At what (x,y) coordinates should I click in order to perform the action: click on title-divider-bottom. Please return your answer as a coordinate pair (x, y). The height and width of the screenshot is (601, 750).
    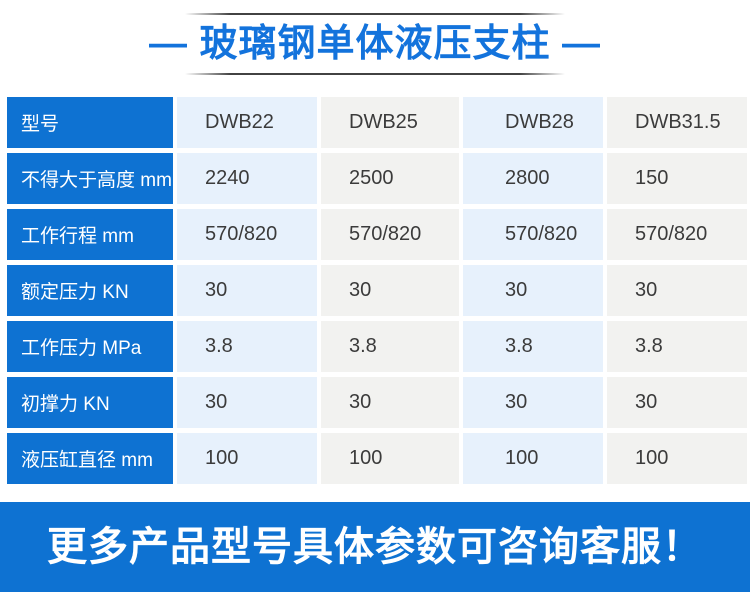
    Looking at the image, I should click on (375, 74).